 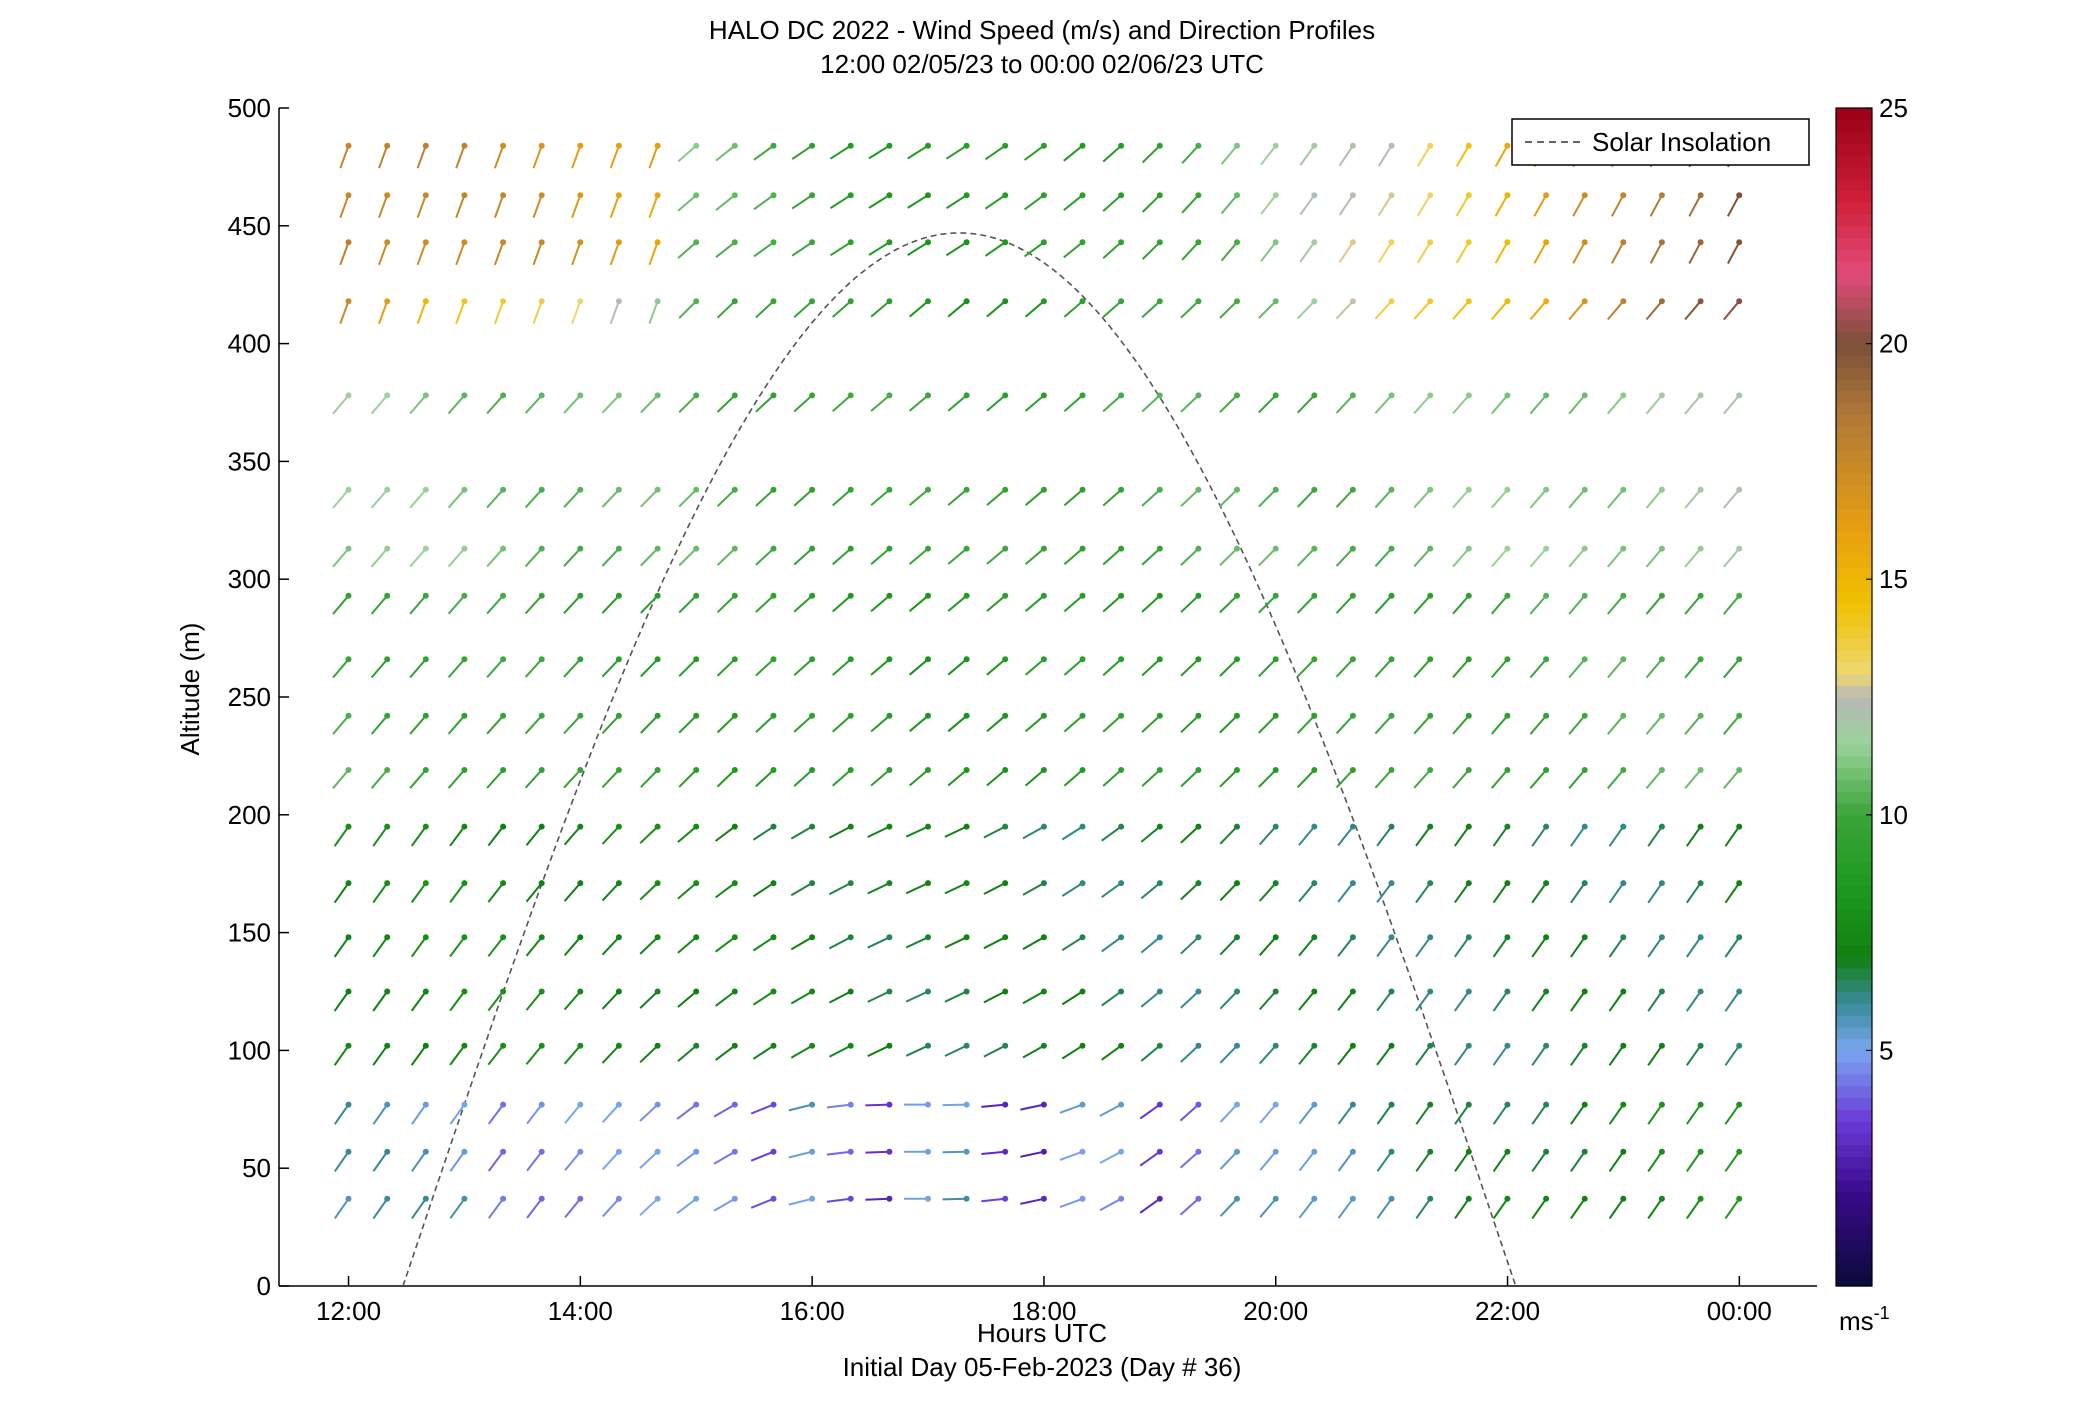 What do you see at coordinates (249, 815) in the screenshot?
I see `y-tick-label: 200` at bounding box center [249, 815].